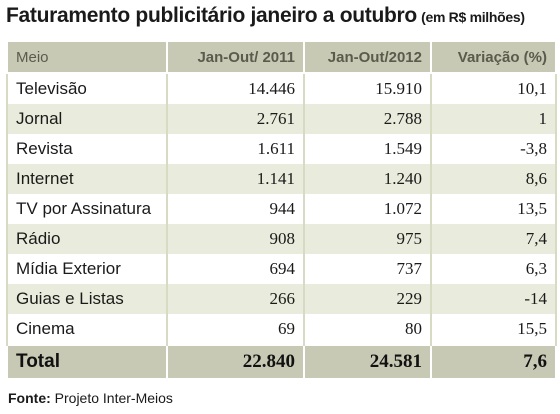  What do you see at coordinates (367, 119) in the screenshot?
I see `row-2012: 2.788` at bounding box center [367, 119].